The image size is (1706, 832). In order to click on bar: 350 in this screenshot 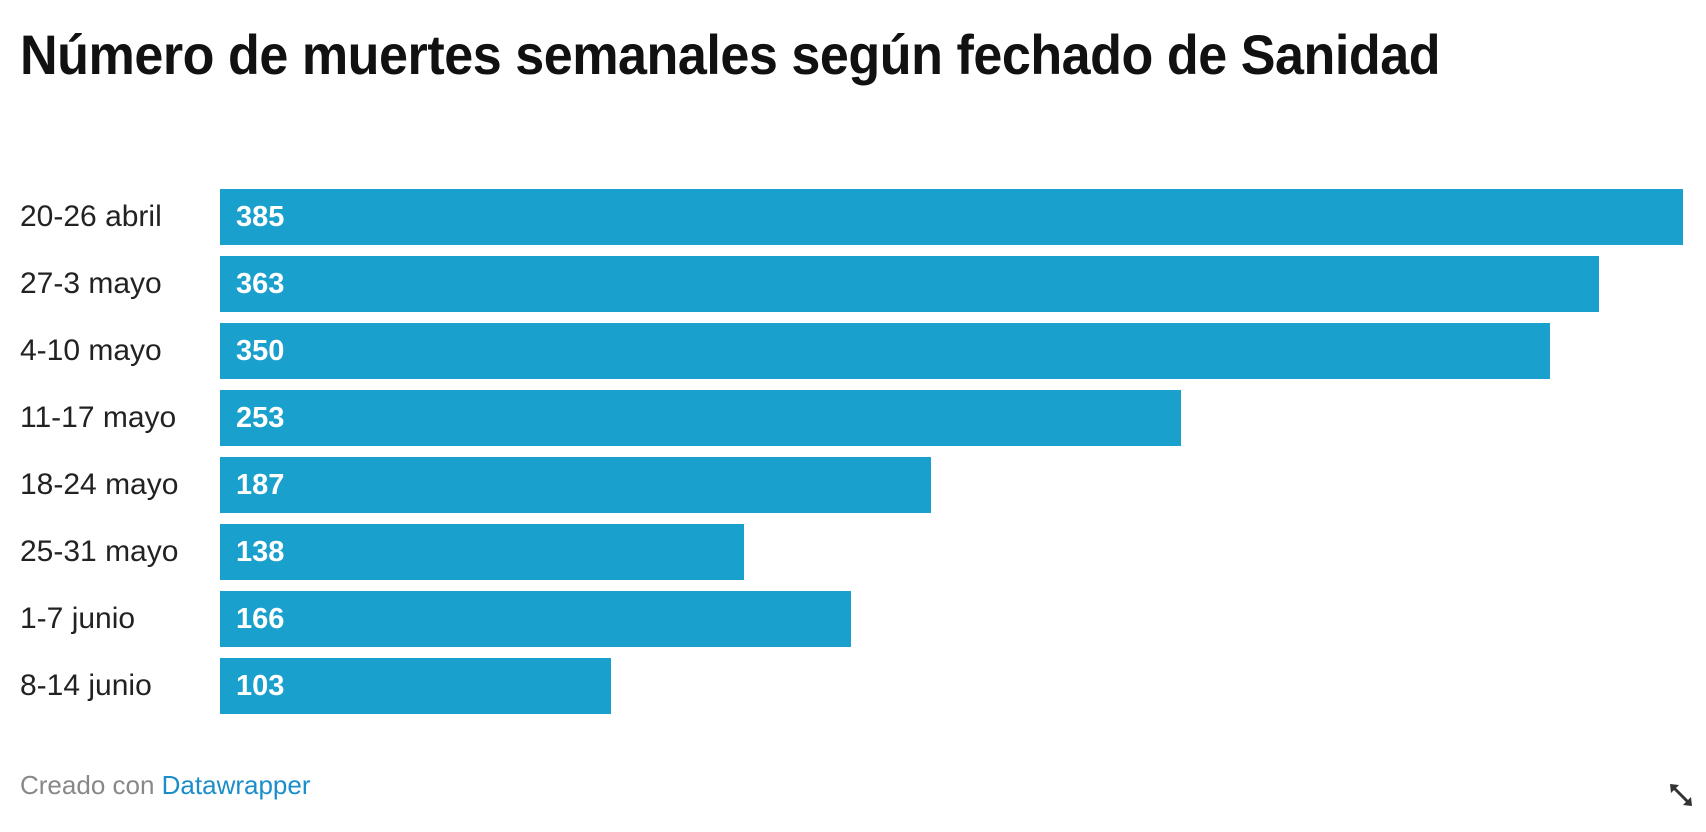, I will do `click(885, 351)`.